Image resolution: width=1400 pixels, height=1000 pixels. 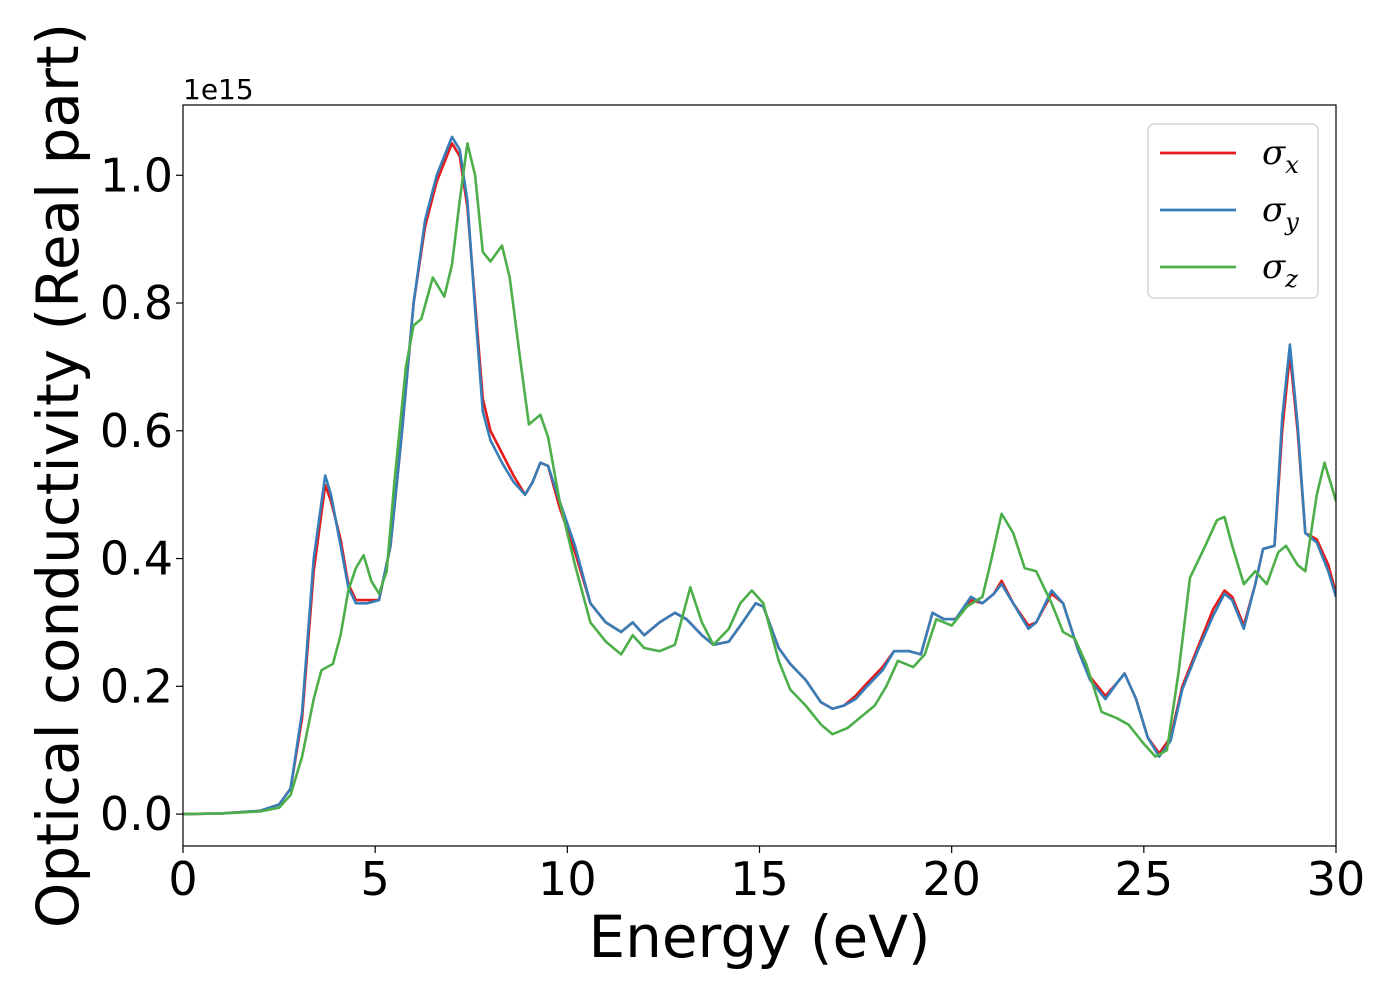 What do you see at coordinates (567, 879) in the screenshot?
I see `x-tick-label: 10` at bounding box center [567, 879].